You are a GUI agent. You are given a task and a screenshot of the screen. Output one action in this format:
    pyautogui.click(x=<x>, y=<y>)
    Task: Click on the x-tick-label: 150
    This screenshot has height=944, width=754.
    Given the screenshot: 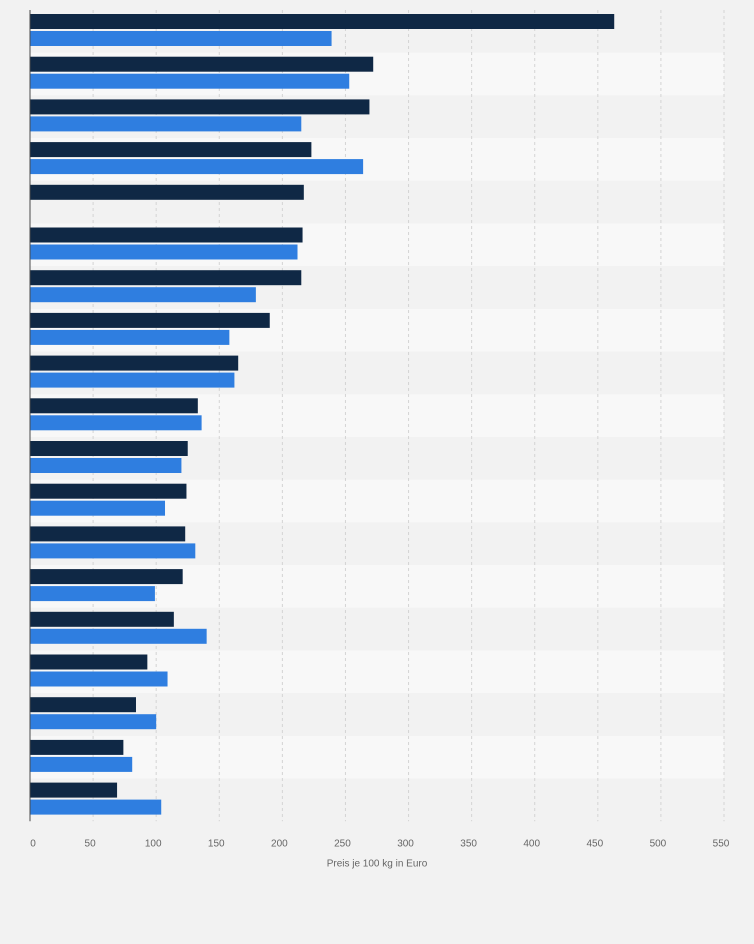 What is the action you would take?
    pyautogui.click(x=216, y=843)
    